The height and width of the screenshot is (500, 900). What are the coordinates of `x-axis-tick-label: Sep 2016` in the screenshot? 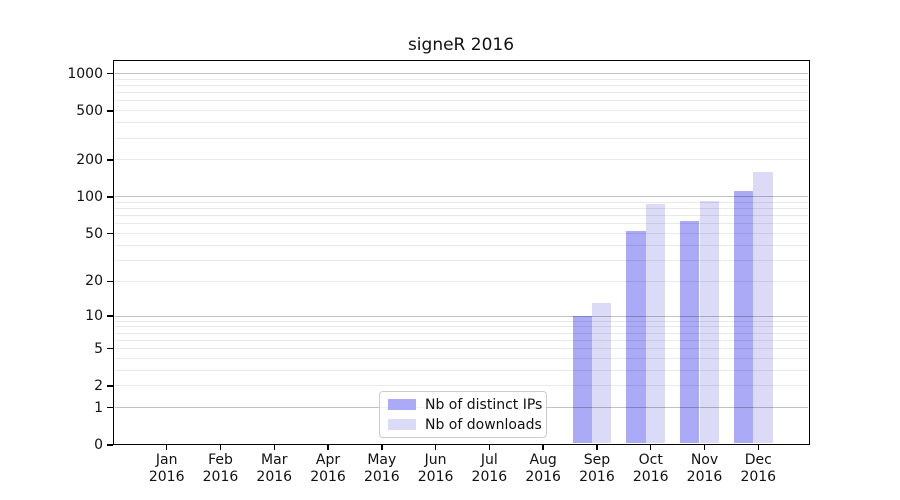 It's located at (597, 468).